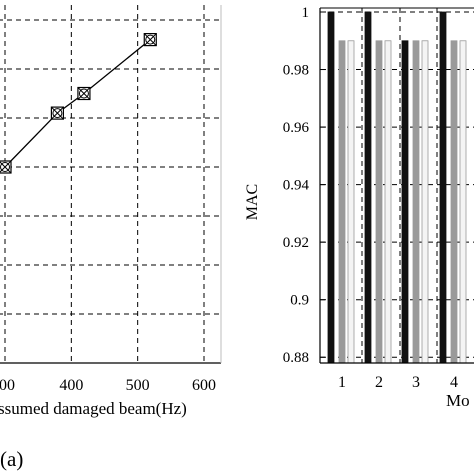  I want to click on right-y-axis-title: MAC, so click(252, 202).